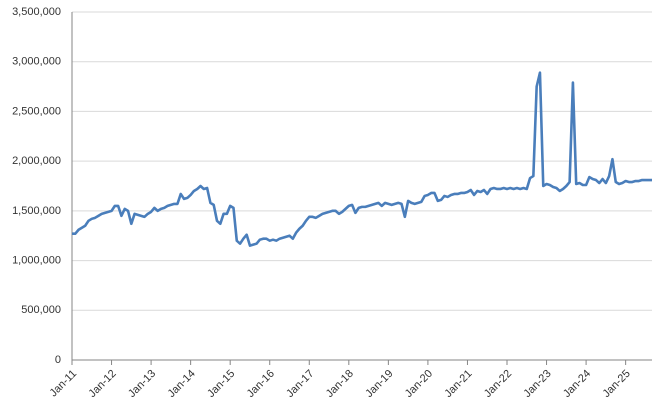 This screenshot has width=662, height=409. Describe the element at coordinates (537, 384) in the screenshot. I see `x-tick-label: Jan-23` at that location.